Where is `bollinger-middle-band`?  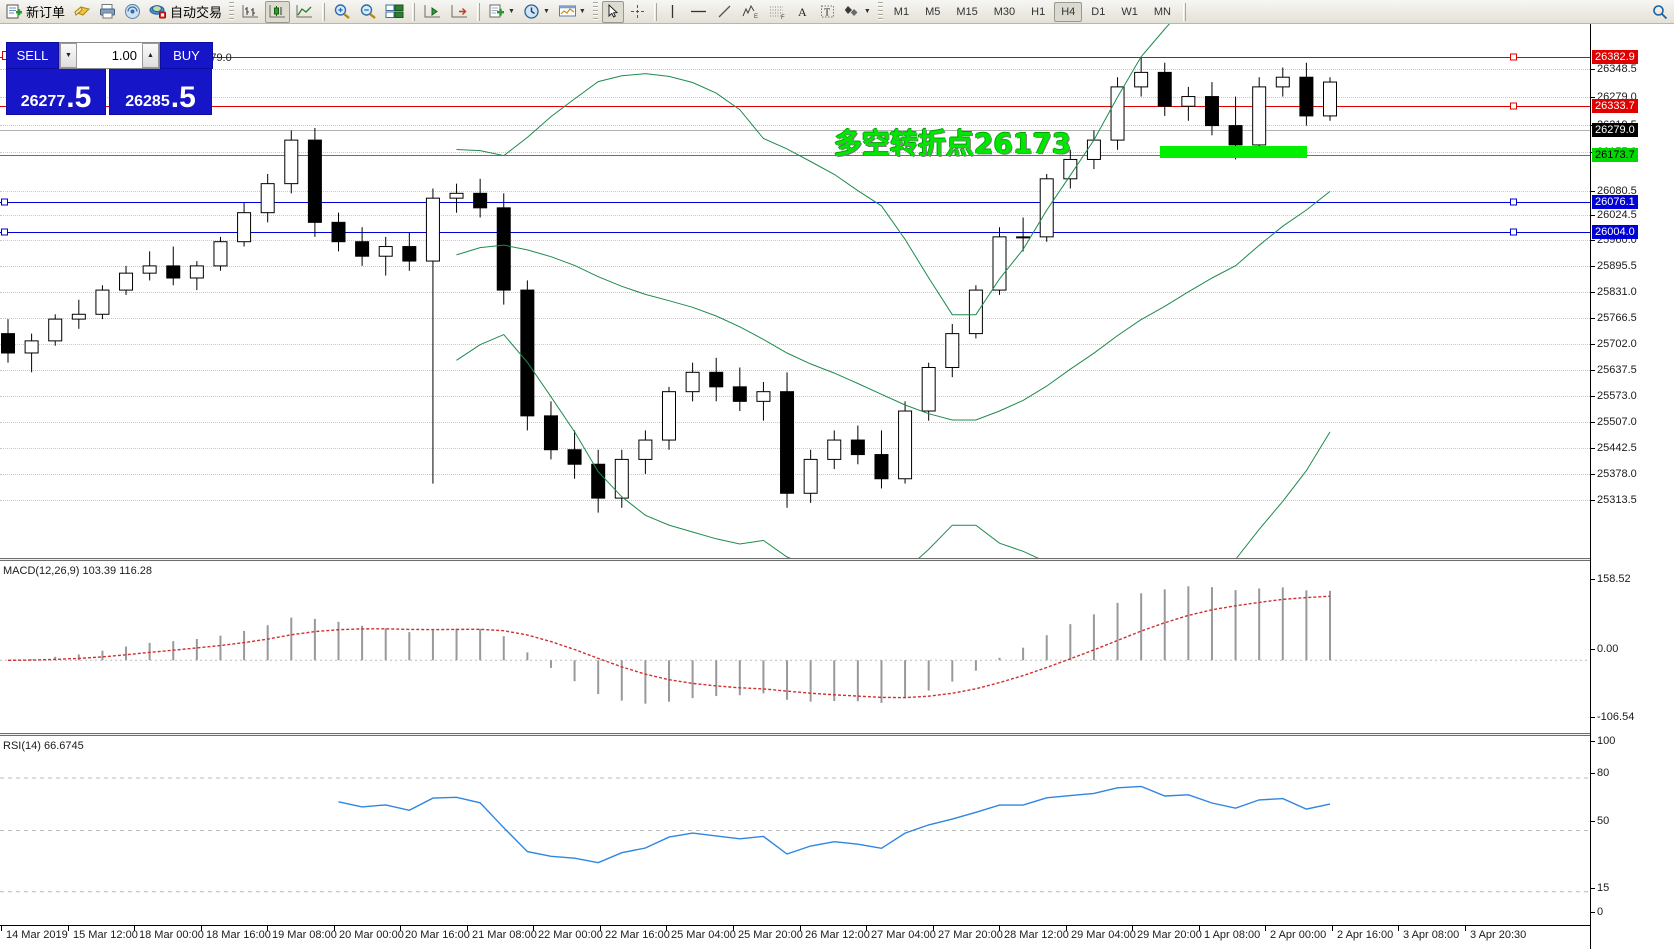
bollinger-middle-band is located at coordinates (893, 306).